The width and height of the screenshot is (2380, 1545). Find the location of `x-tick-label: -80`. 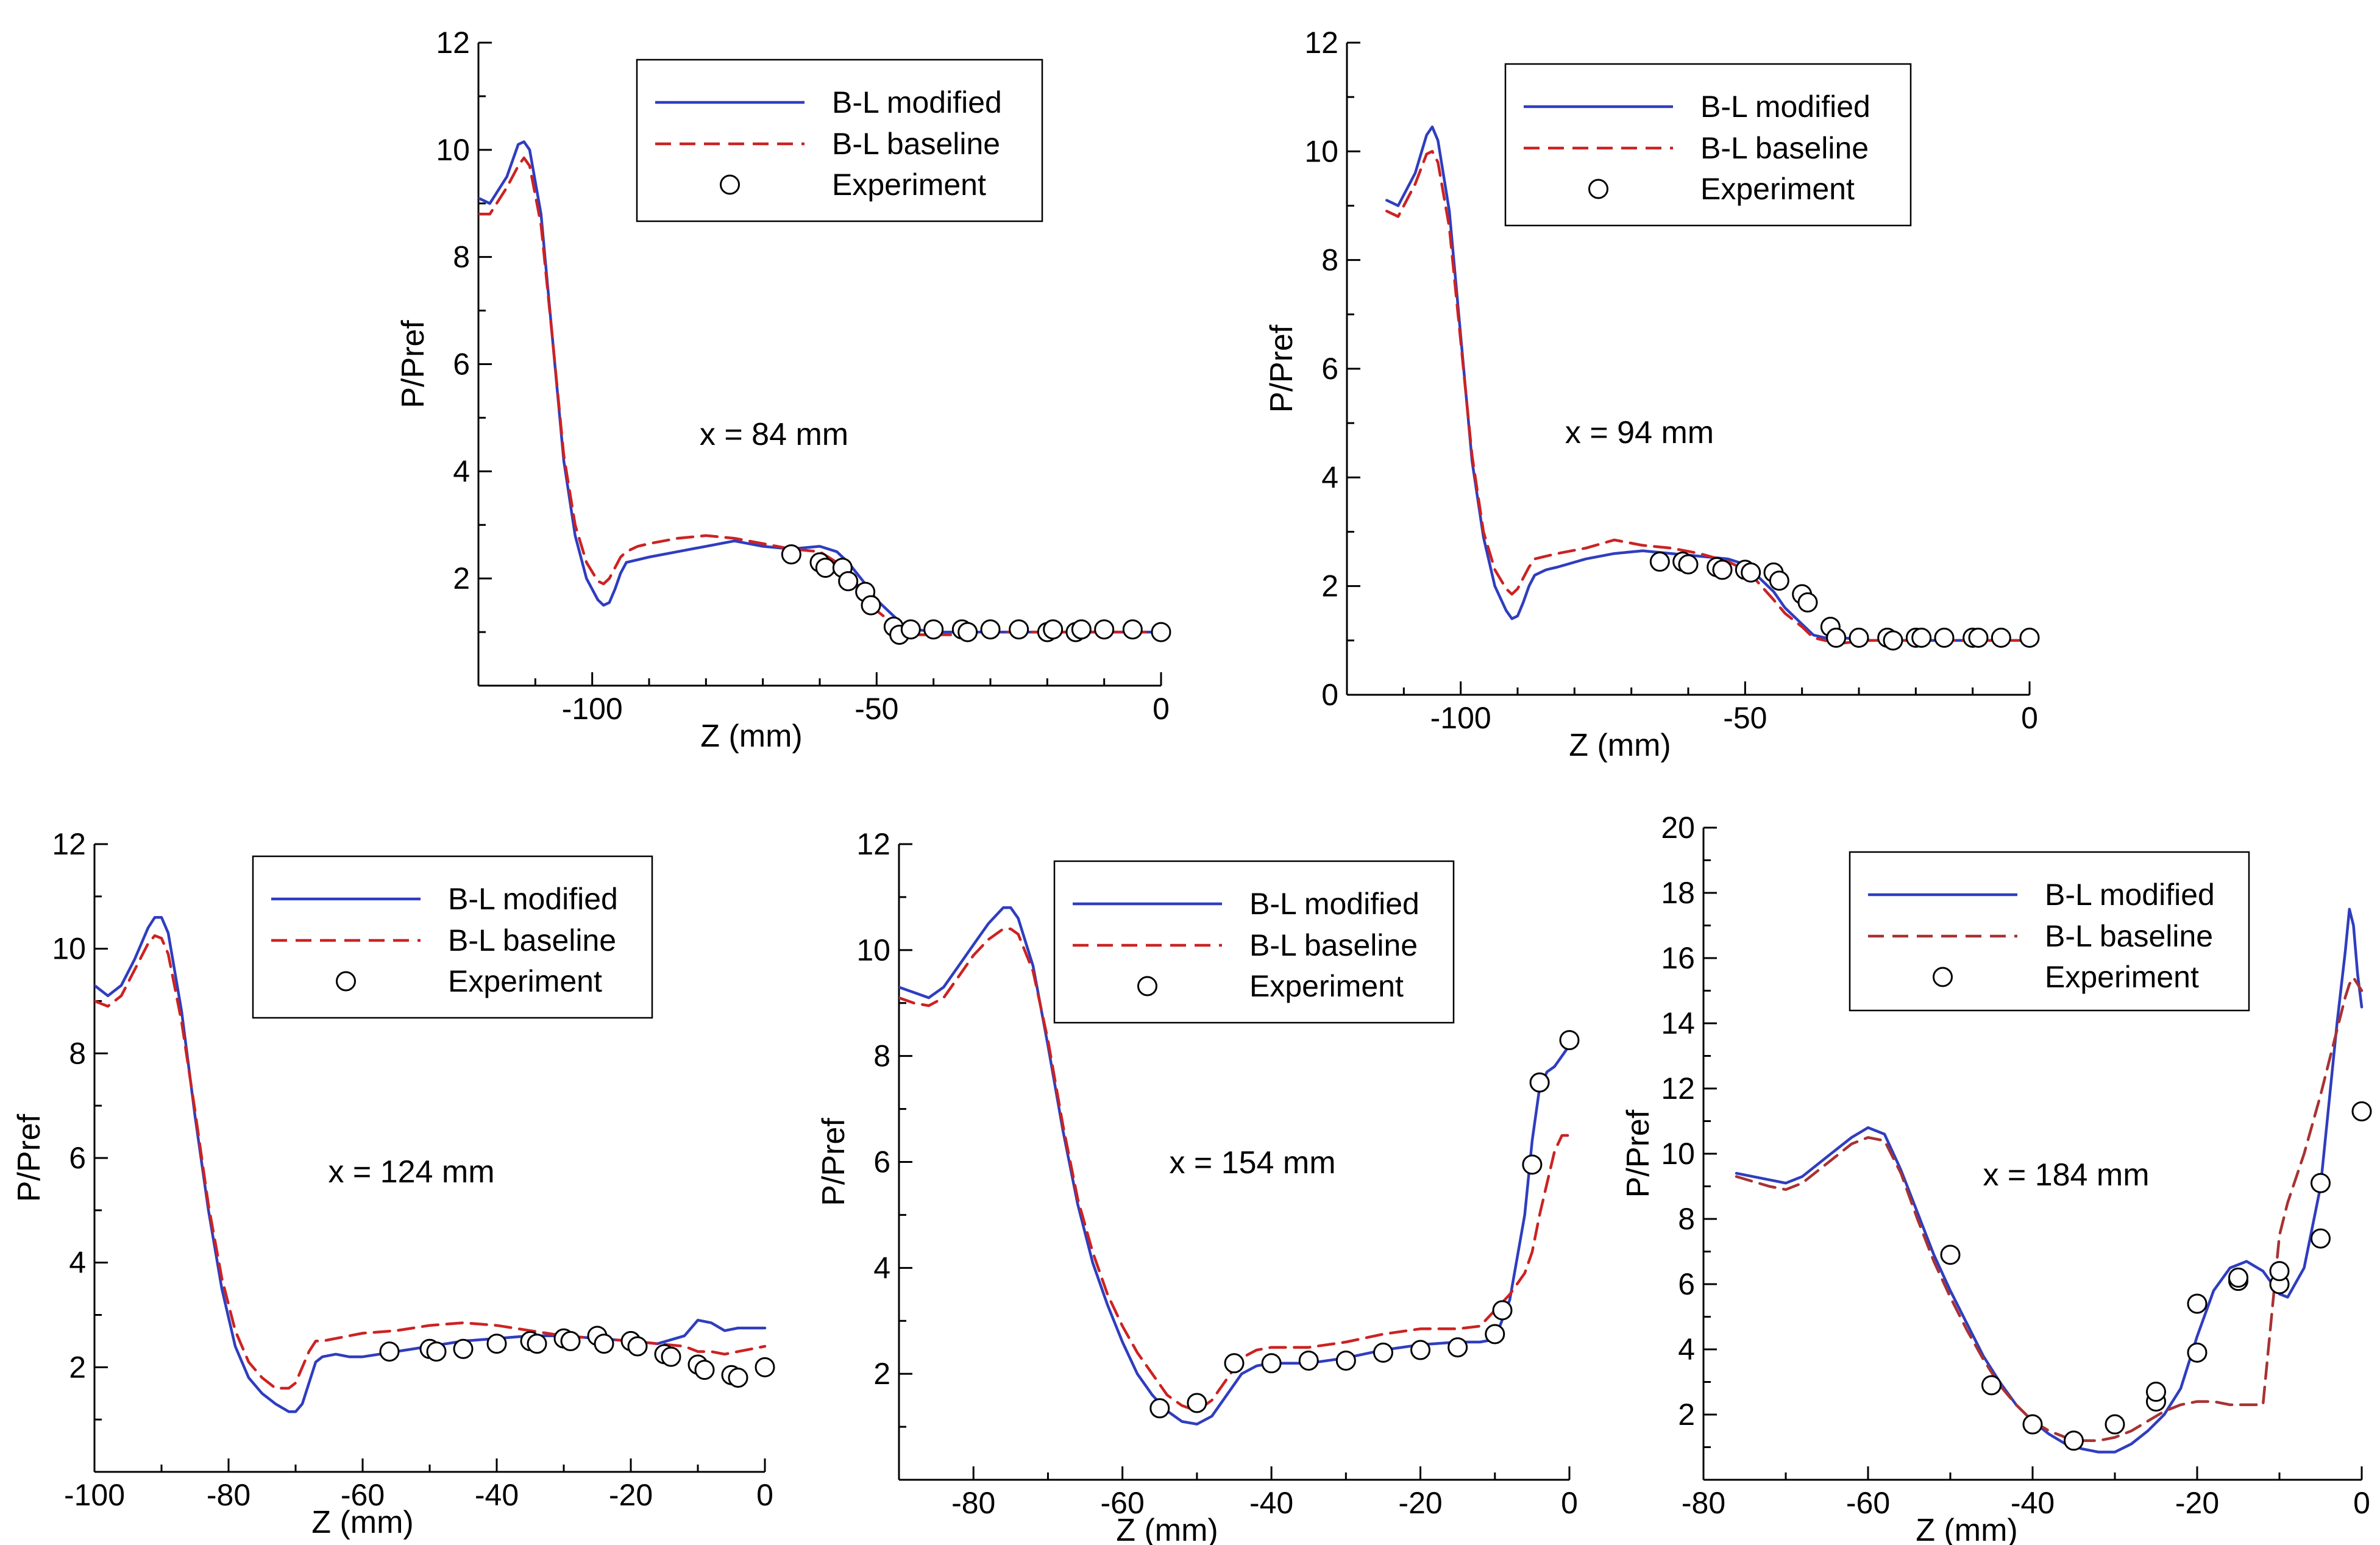

x-tick-label: -80 is located at coordinates (973, 1503).